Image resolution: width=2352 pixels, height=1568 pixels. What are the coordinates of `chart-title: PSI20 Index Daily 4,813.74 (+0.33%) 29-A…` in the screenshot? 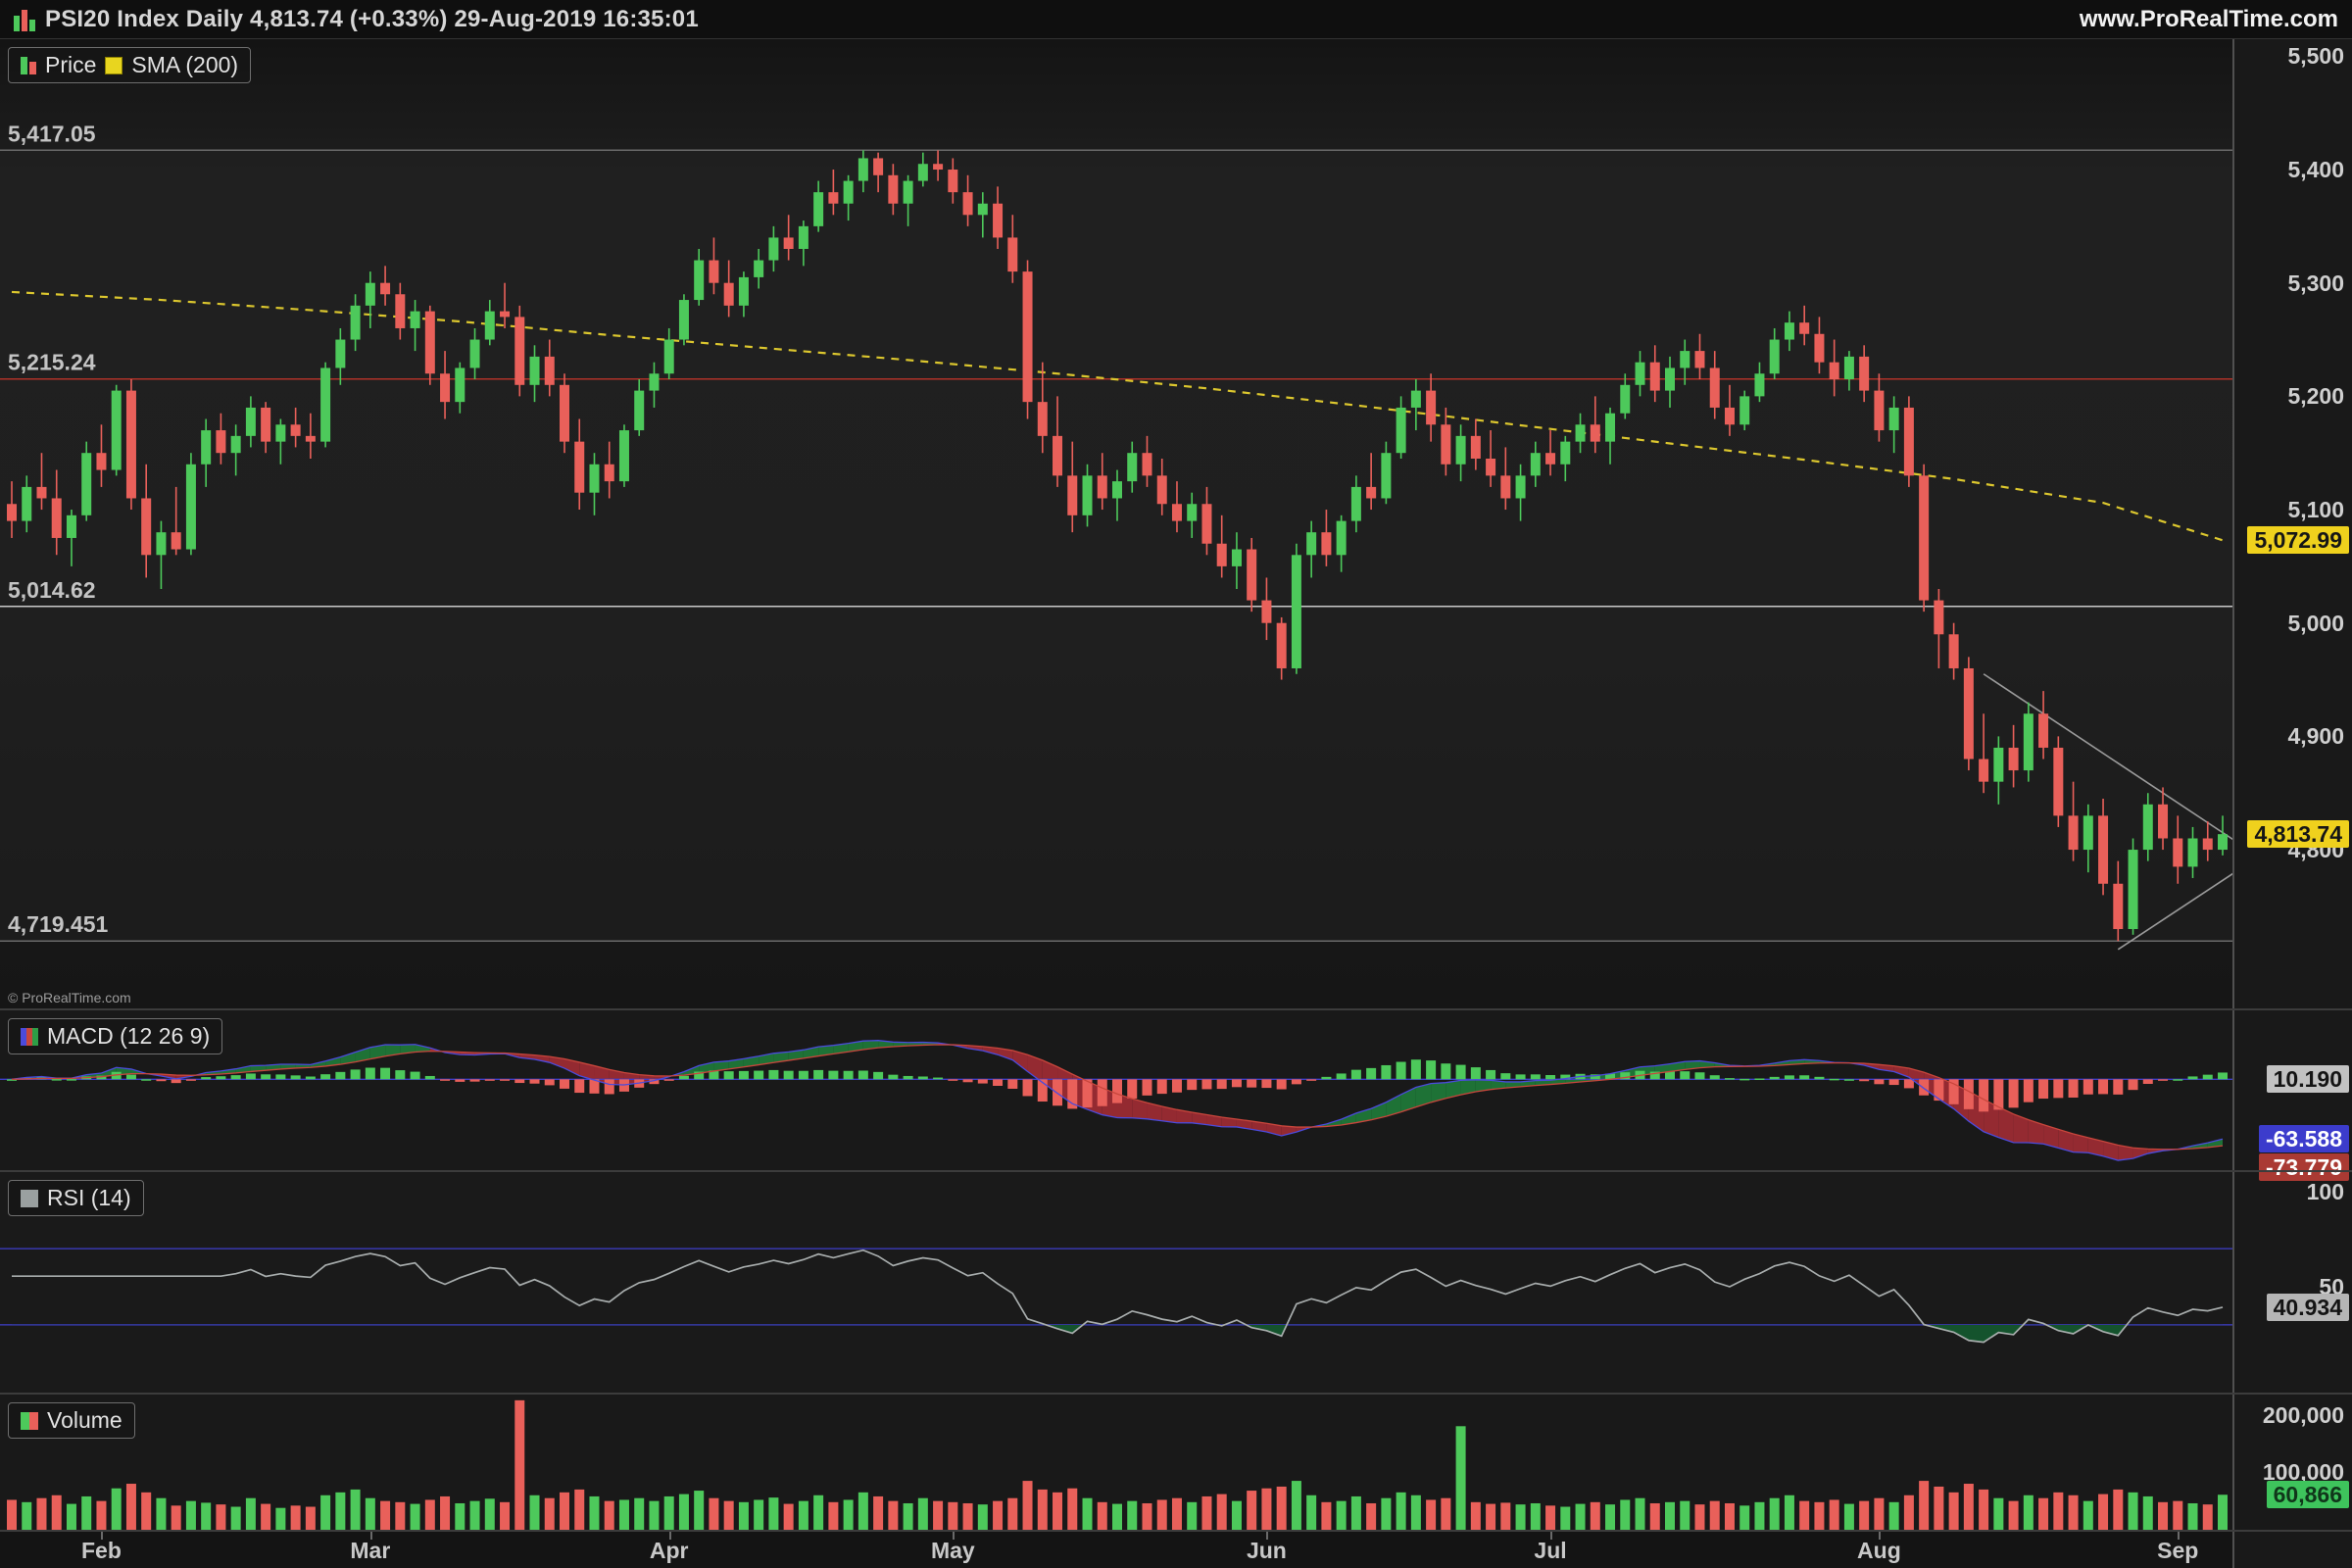 It's located at (372, 18).